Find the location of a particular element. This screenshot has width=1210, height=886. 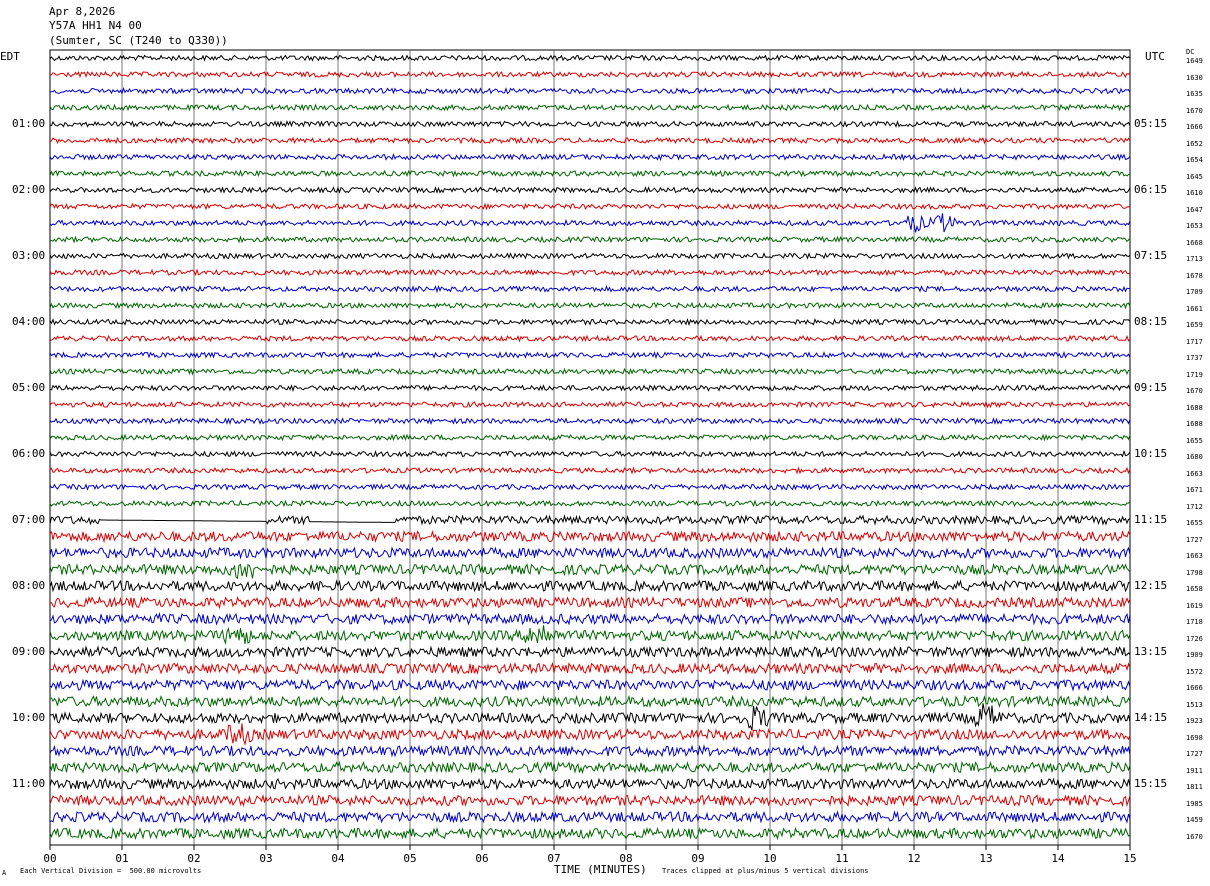

utc-time-label: 08:15 is located at coordinates (1151, 321).